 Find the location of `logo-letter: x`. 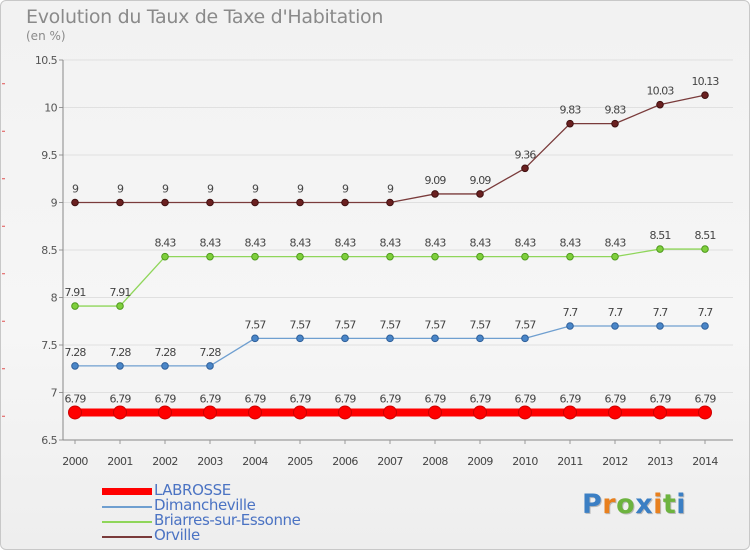

logo-letter: x is located at coordinates (644, 504).